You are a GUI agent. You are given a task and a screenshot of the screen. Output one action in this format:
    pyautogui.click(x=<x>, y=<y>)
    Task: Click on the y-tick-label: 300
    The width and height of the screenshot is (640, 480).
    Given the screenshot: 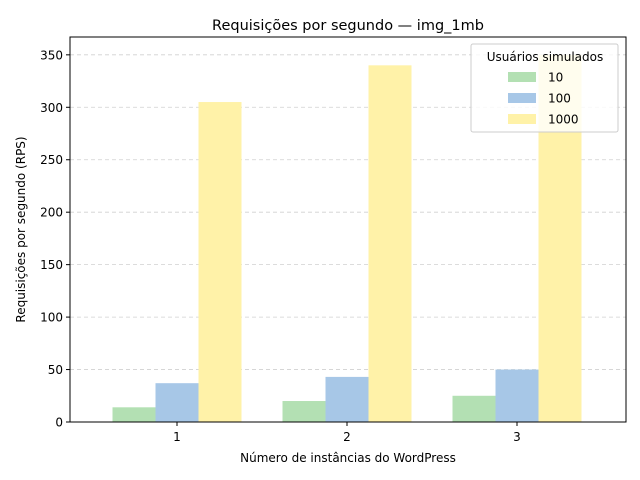 What is the action you would take?
    pyautogui.click(x=51, y=108)
    